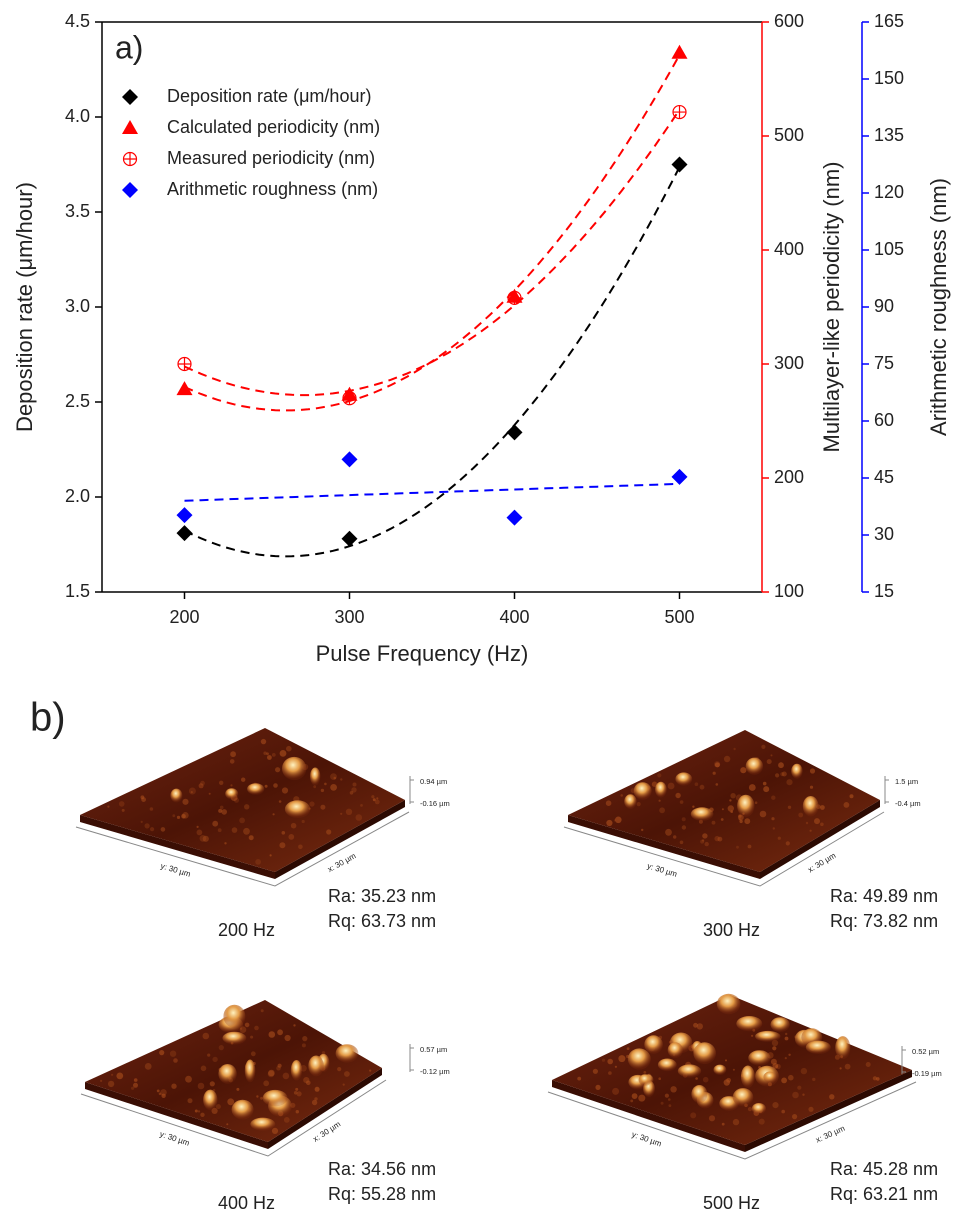 This screenshot has height=1215, width=956. What do you see at coordinates (77, 306) in the screenshot?
I see `y-tick-label: 3.0` at bounding box center [77, 306].